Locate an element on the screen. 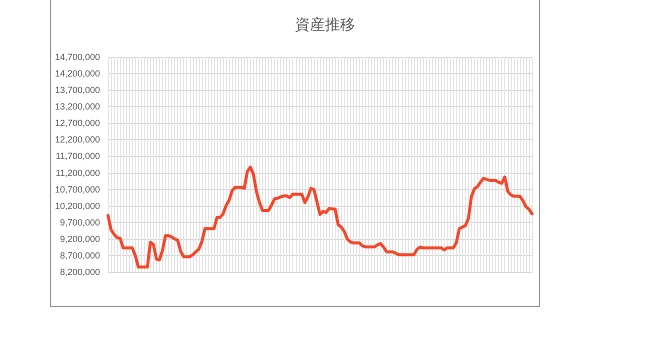  y-tick-label: 12,200,000 is located at coordinates (77, 139).